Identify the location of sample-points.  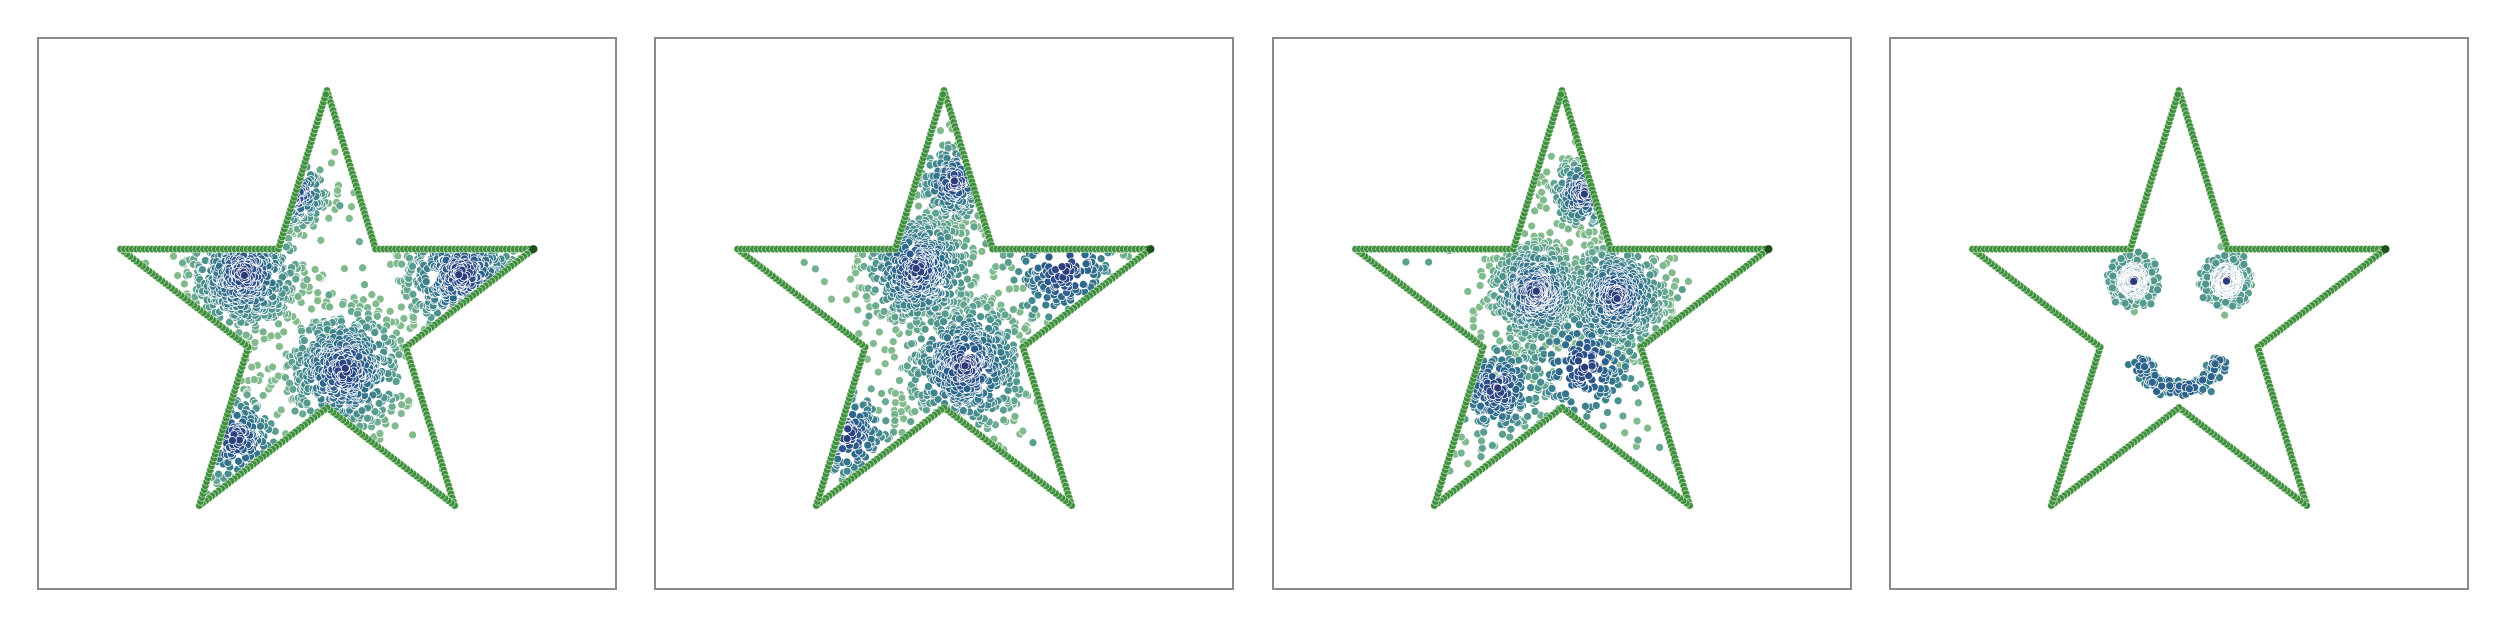
(1547, 306).